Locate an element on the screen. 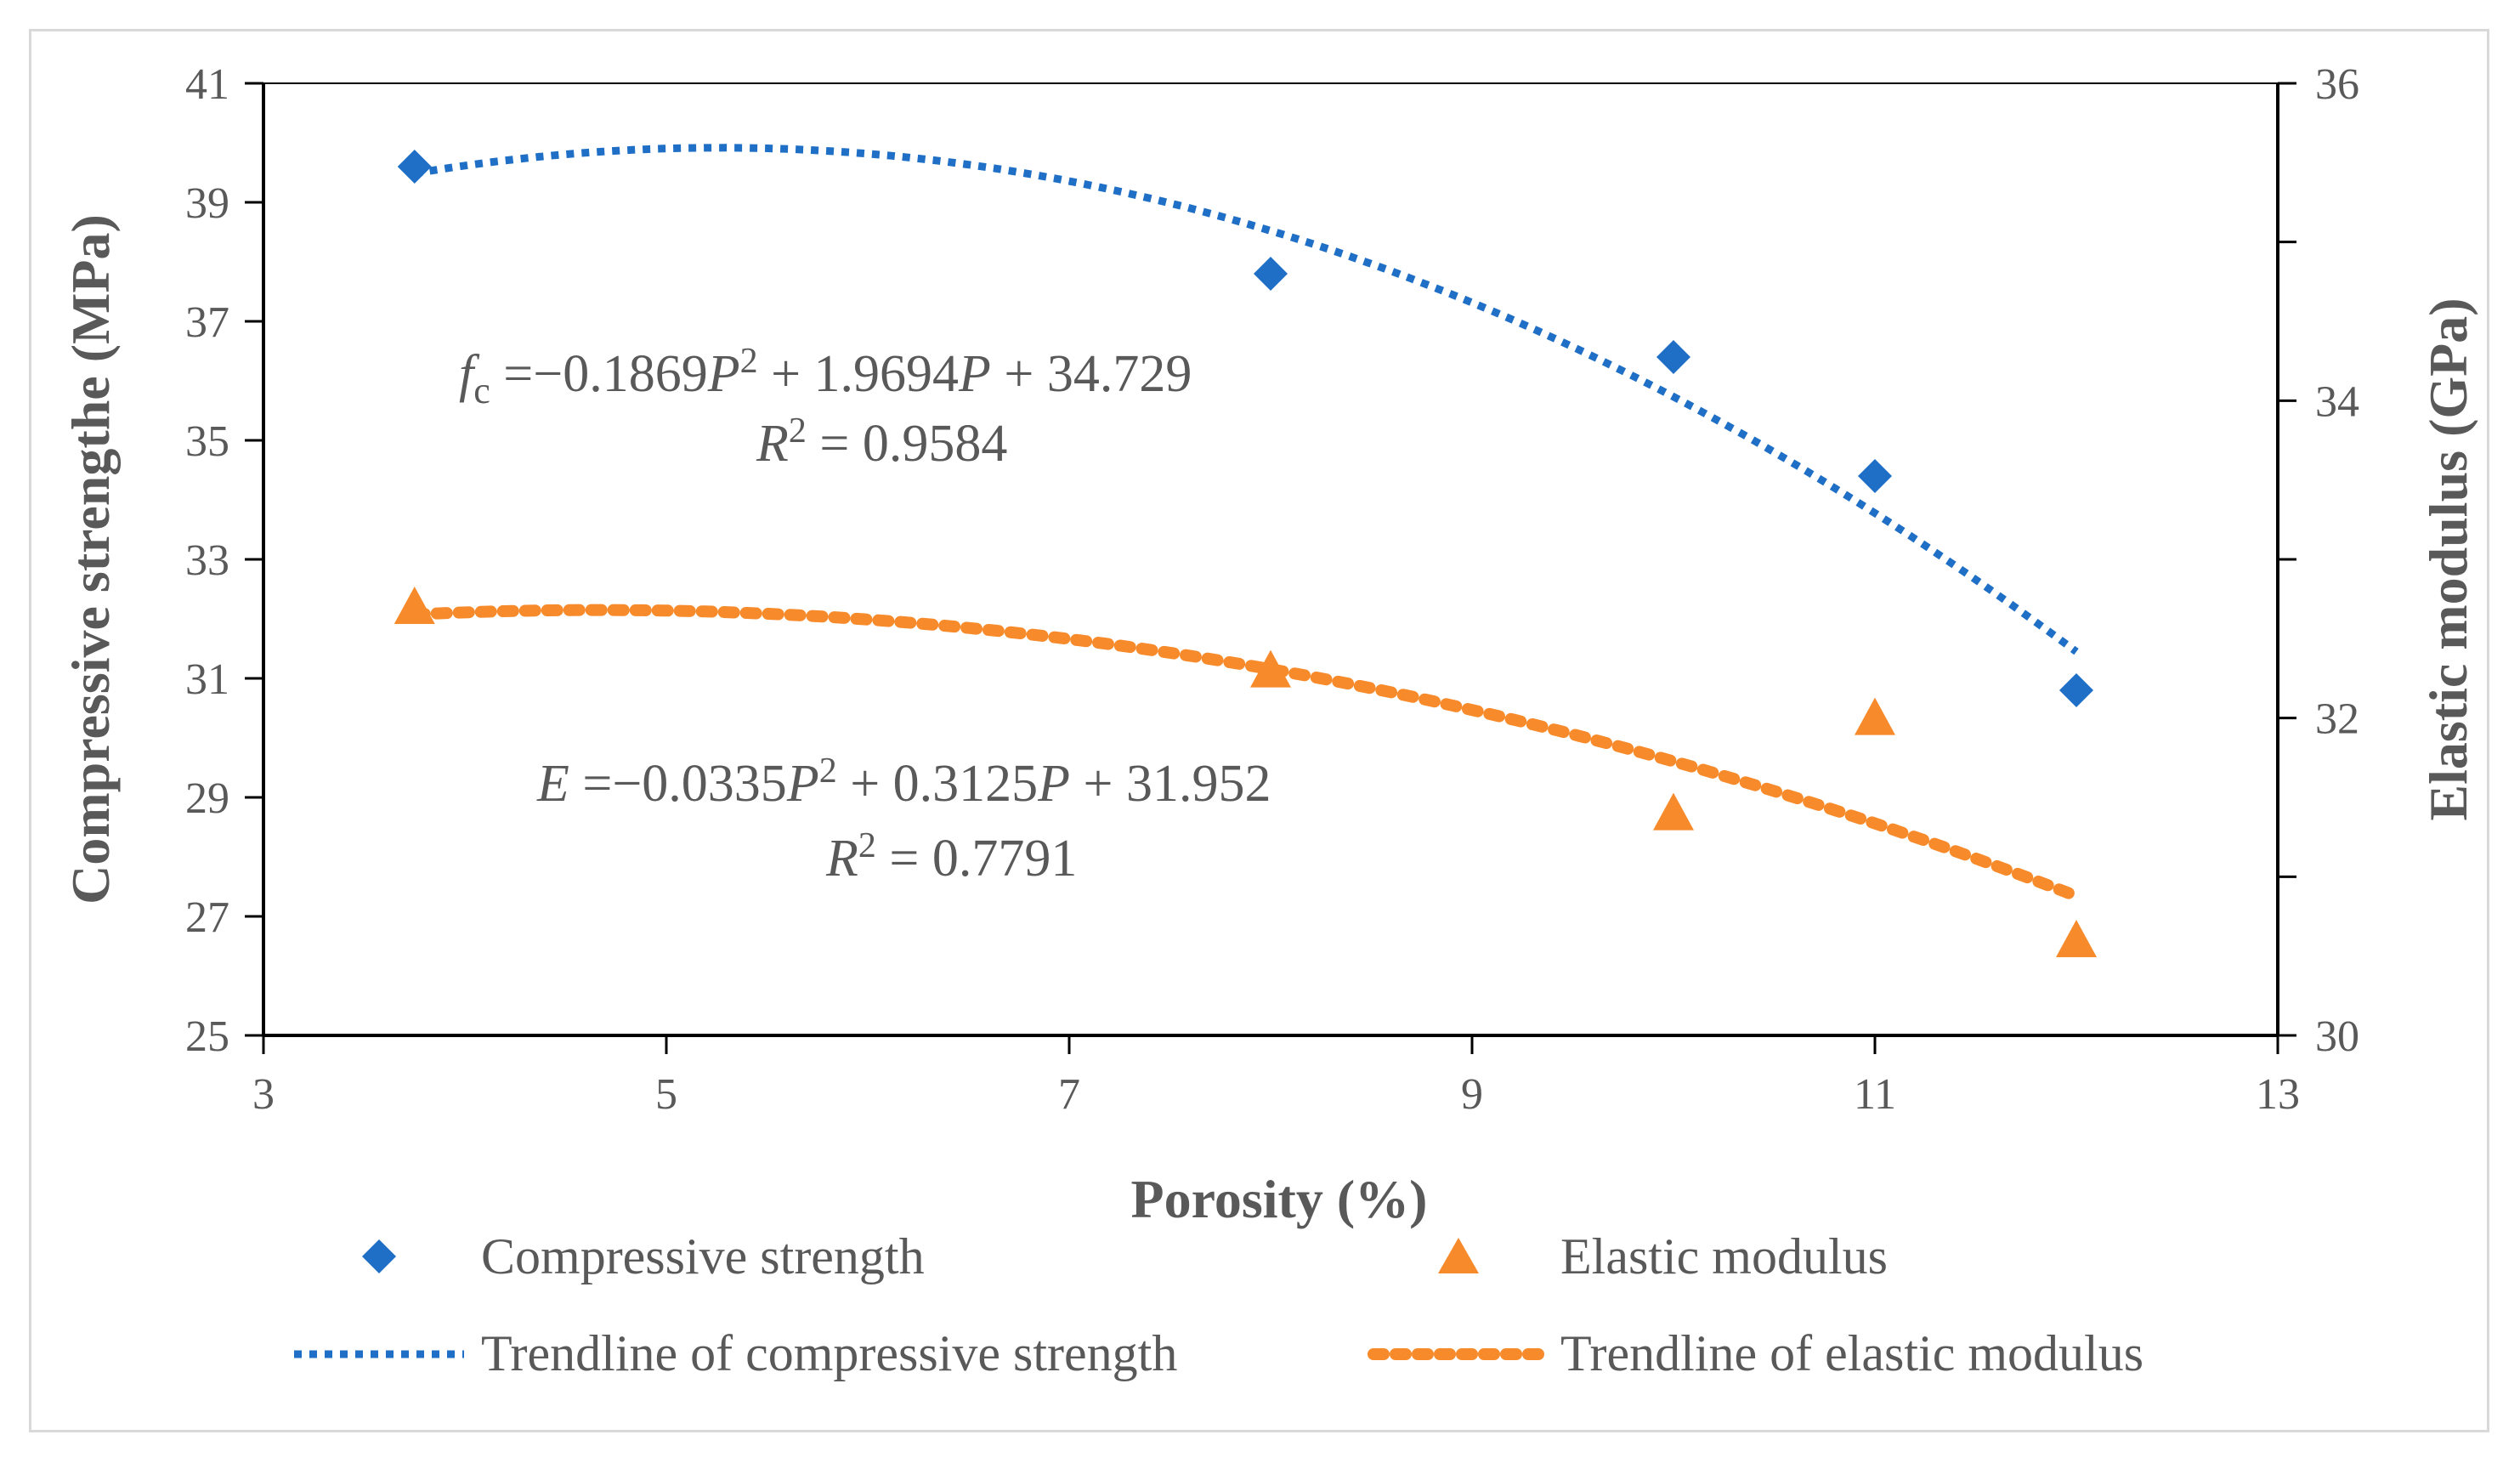 This screenshot has width=2520, height=1463. y-tick-label: 29 is located at coordinates (207, 798).